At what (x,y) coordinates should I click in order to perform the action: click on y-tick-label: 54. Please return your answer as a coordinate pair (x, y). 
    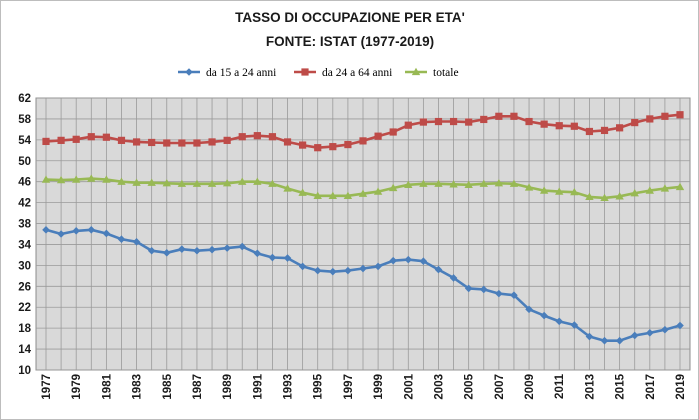
    Looking at the image, I should click on (24, 141).